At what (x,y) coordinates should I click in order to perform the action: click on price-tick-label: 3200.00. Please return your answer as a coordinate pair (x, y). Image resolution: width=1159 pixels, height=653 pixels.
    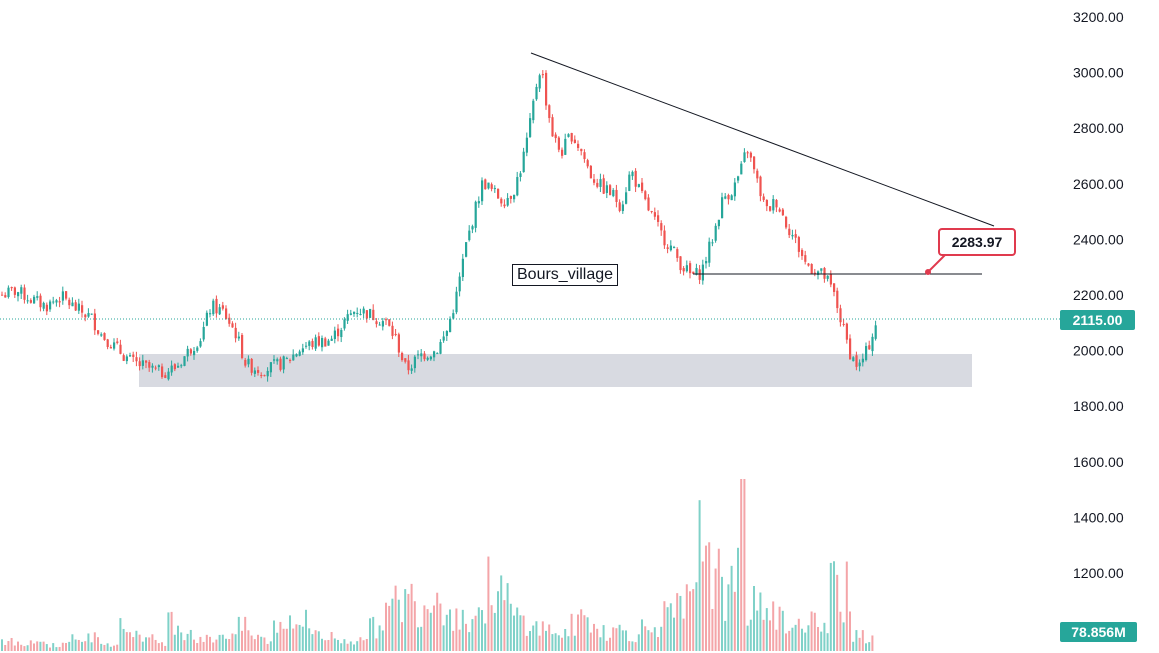
    Looking at the image, I should click on (1098, 17).